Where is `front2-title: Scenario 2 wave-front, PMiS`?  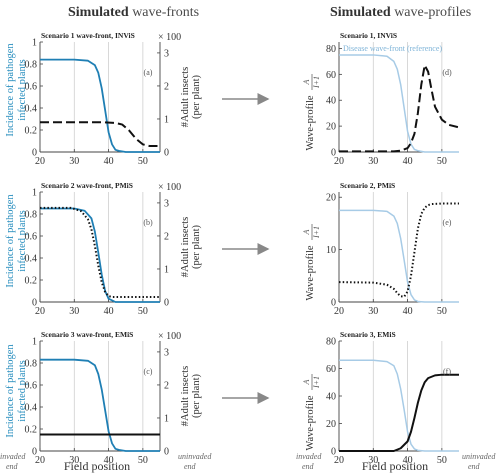
front2-title: Scenario 2 wave-front, PMiS is located at coordinates (87, 185).